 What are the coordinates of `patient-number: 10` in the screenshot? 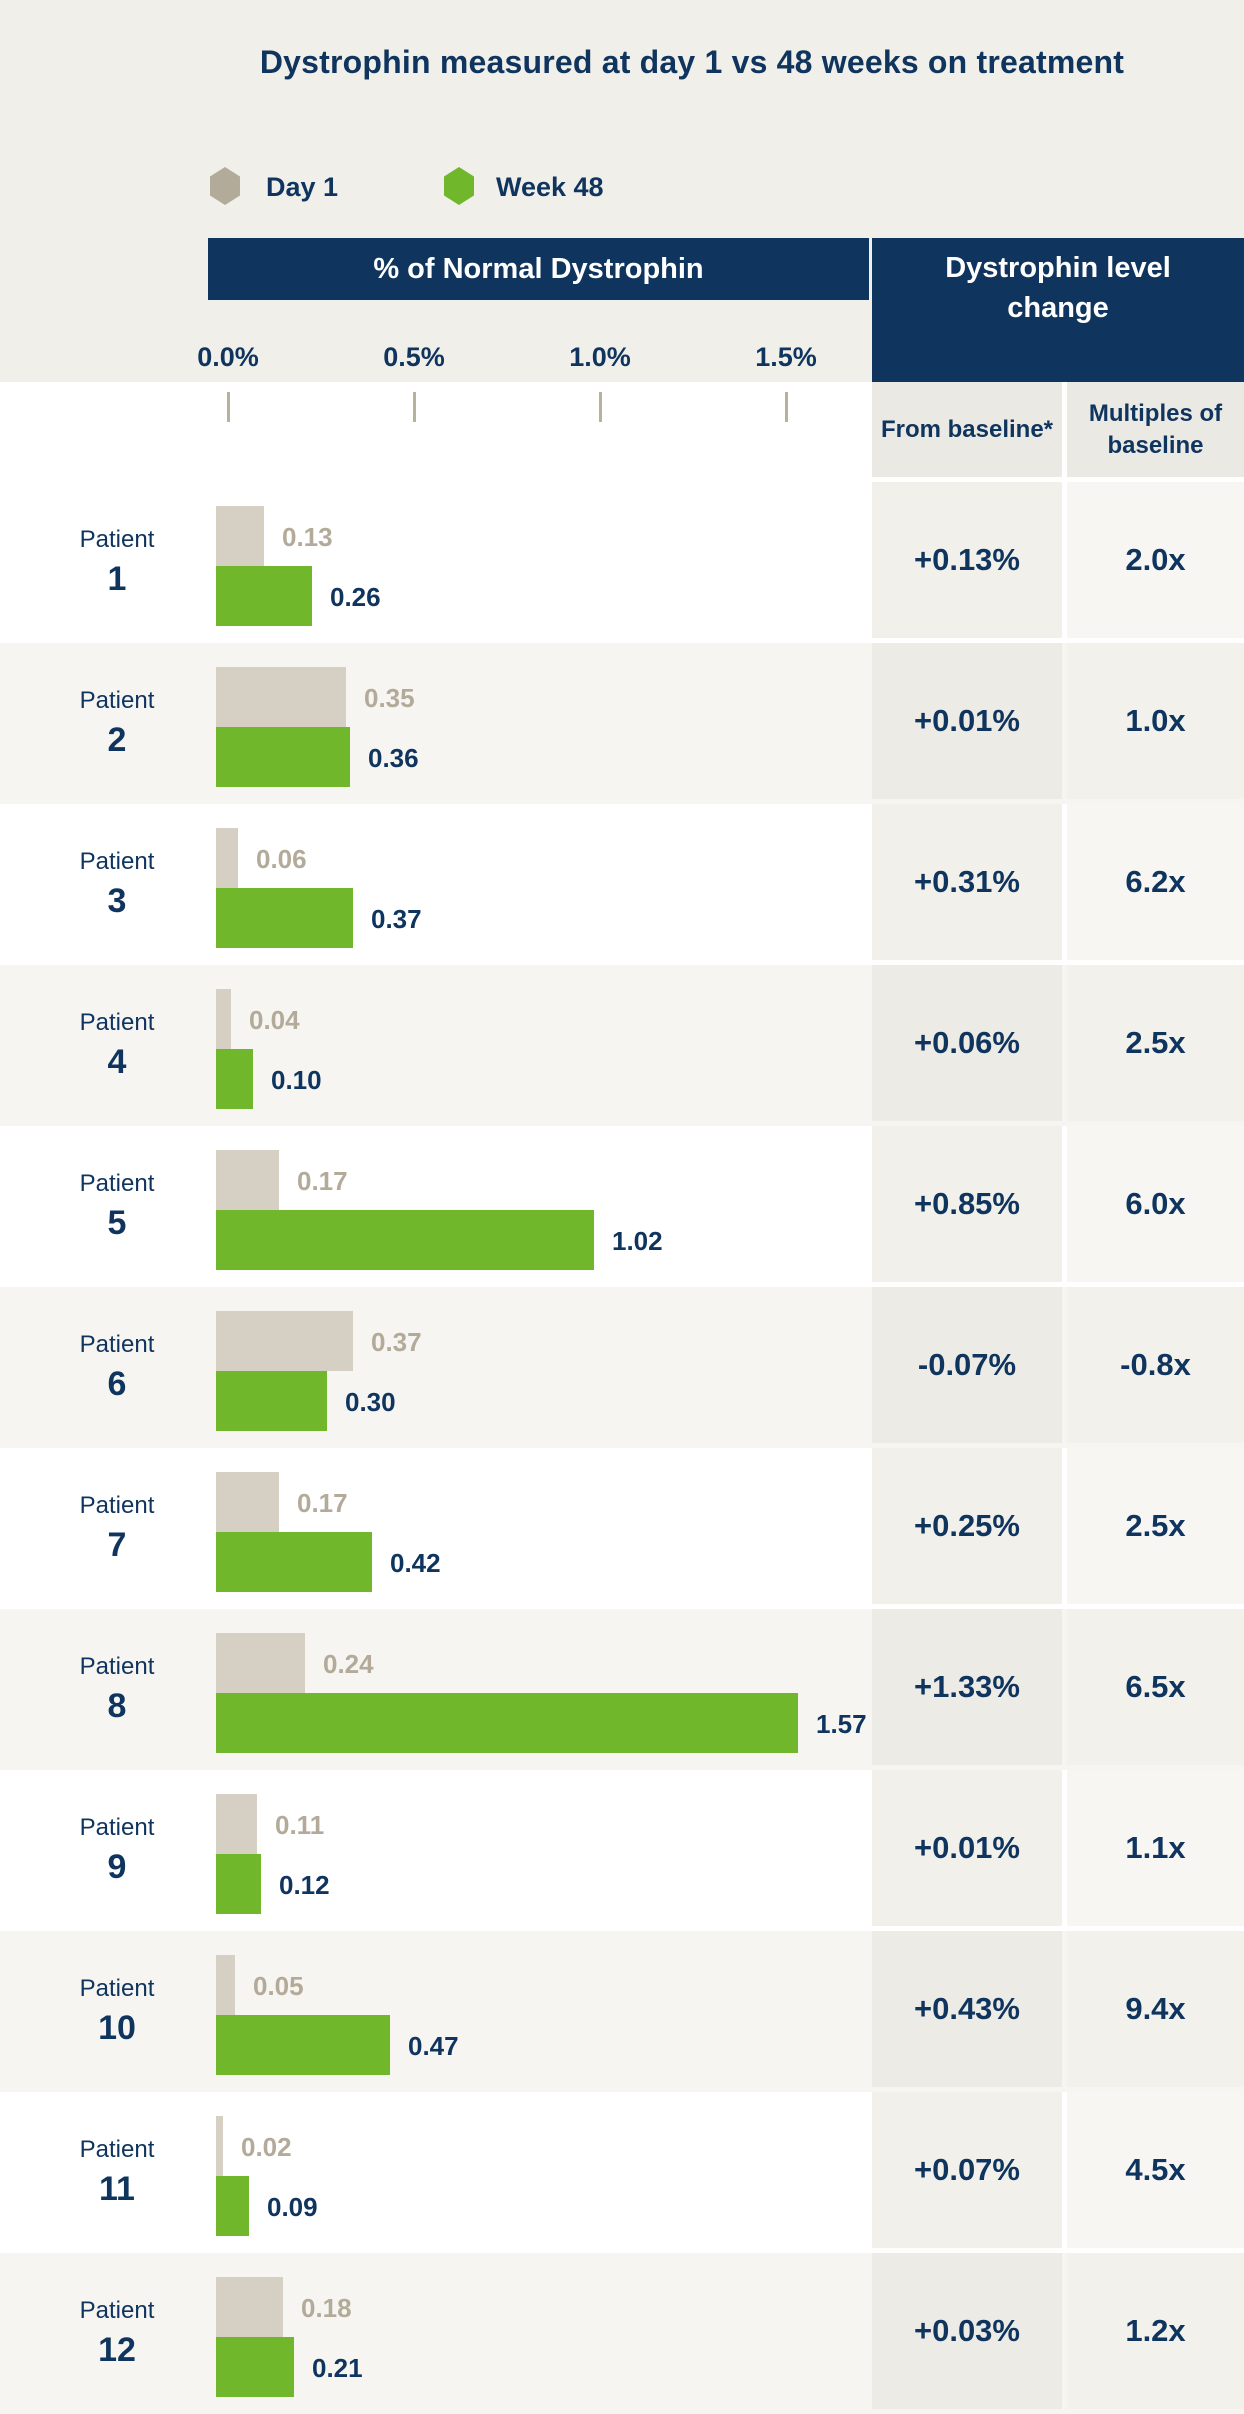 It's located at (117, 2028).